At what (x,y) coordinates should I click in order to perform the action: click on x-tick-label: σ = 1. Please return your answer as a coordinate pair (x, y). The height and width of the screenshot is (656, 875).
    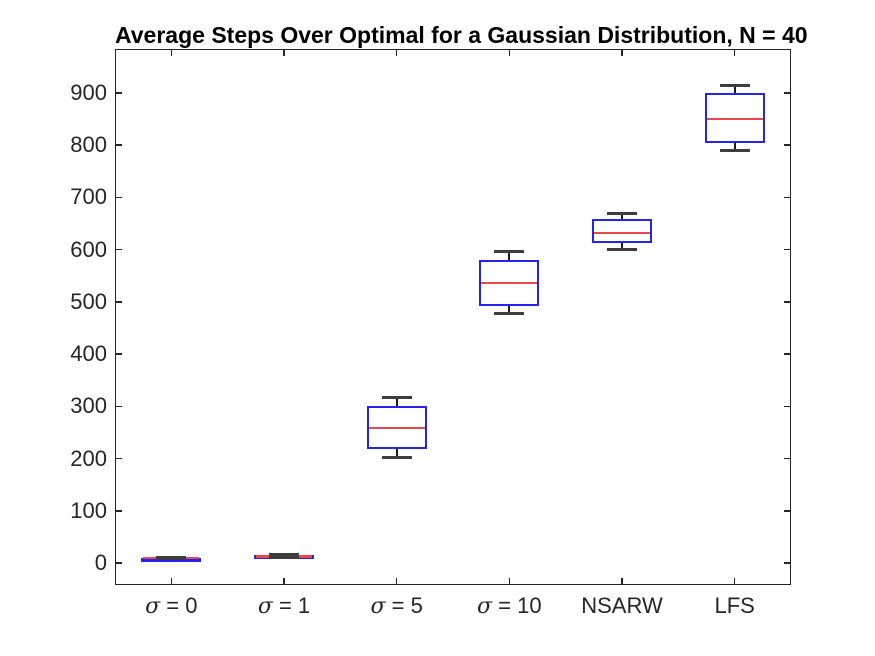
    Looking at the image, I should click on (284, 606).